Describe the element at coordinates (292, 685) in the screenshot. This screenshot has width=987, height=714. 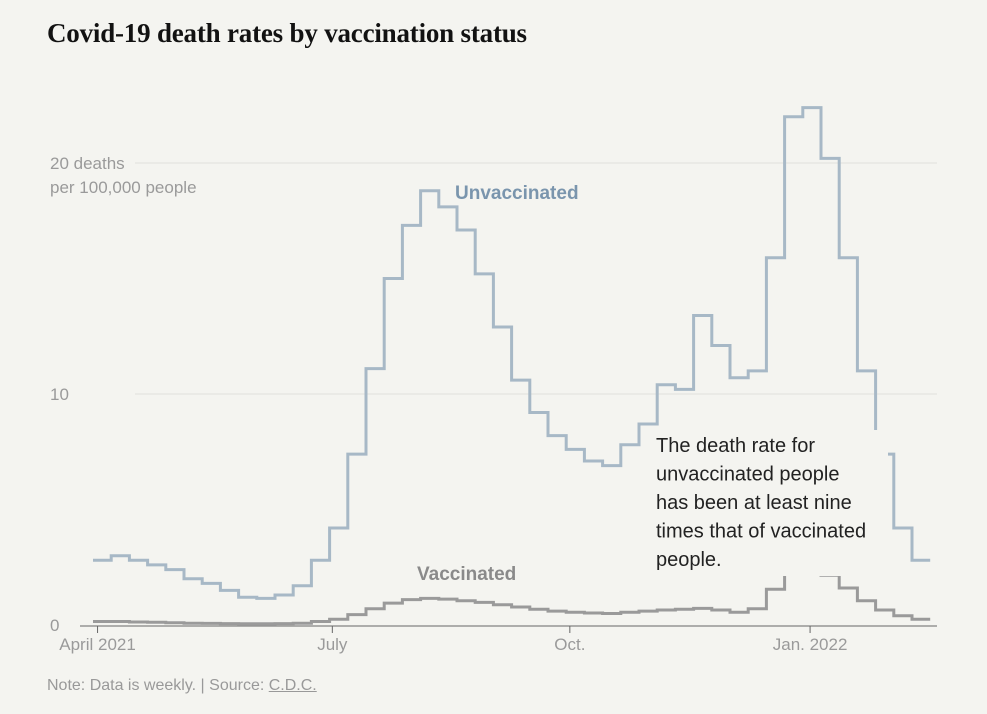
I see `source-link: C.D.C.` at that location.